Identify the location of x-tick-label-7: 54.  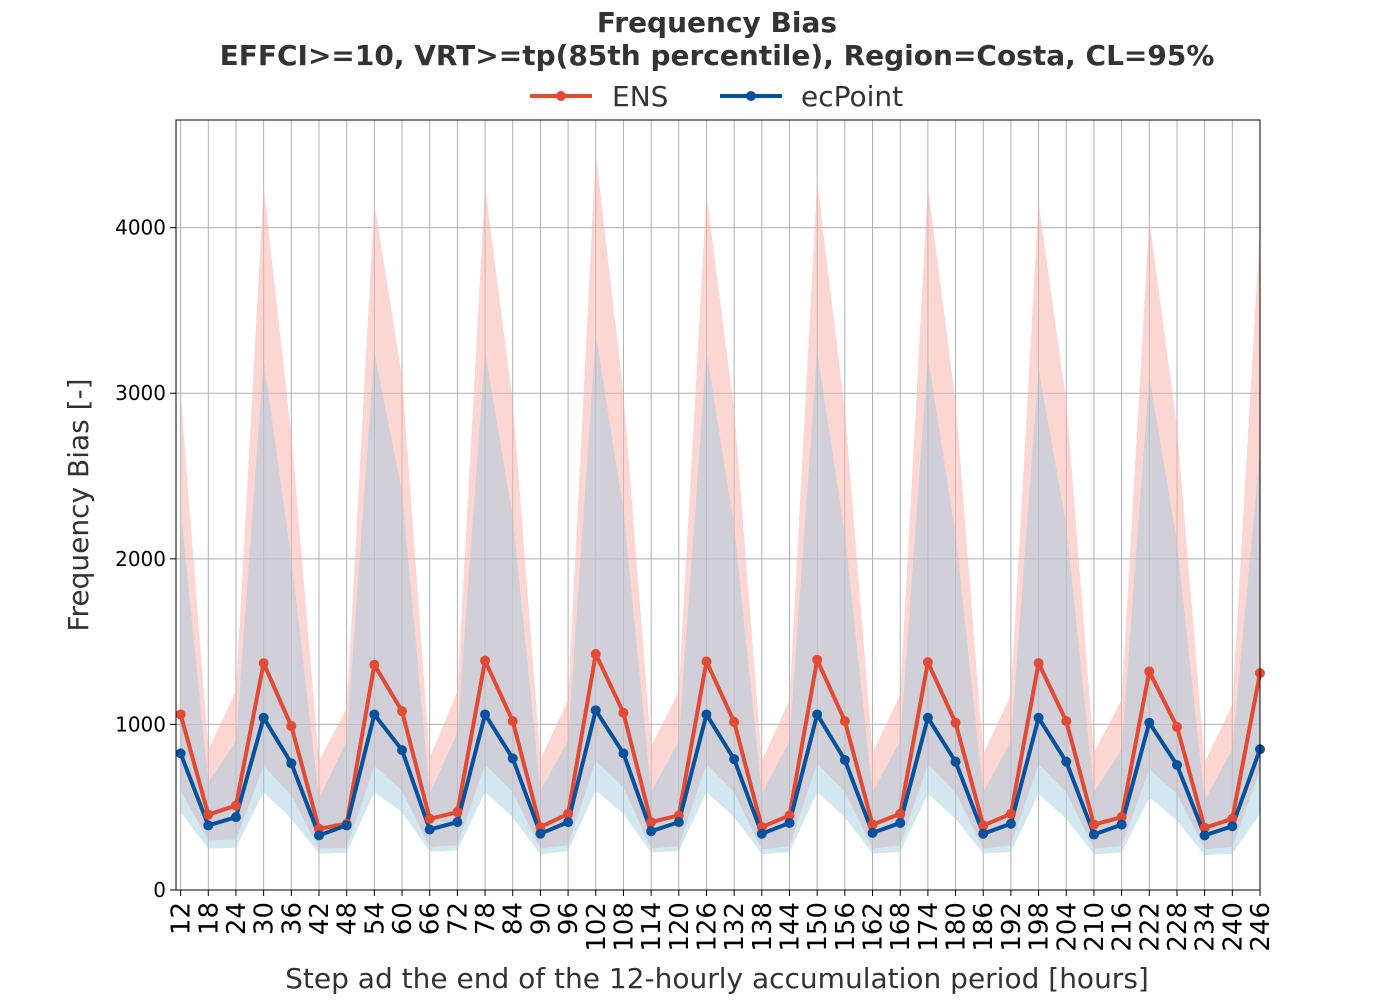
(375, 918).